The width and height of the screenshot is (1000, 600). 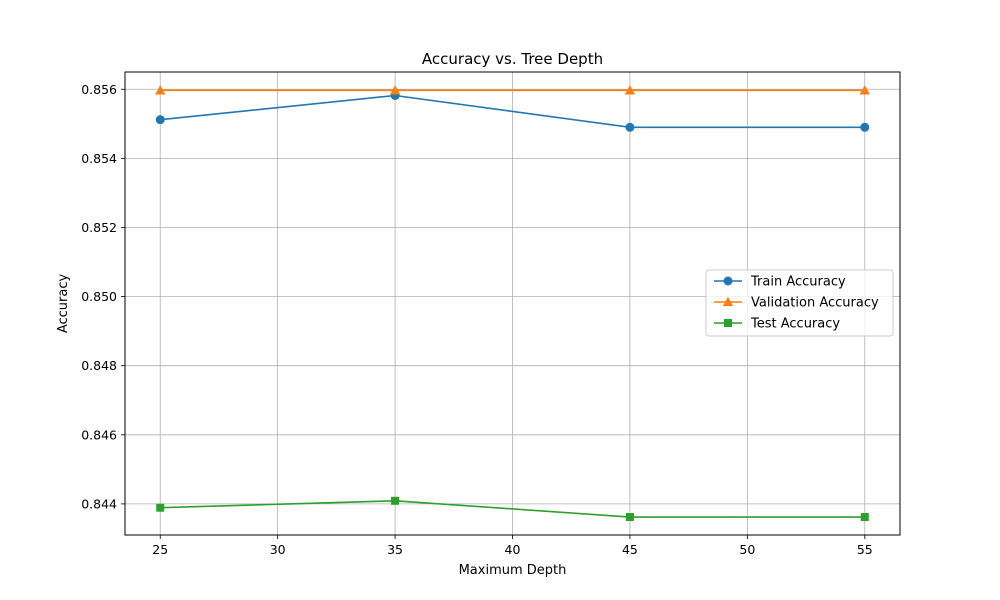 I want to click on legend-item-train-accuracy: Train Accuracy, so click(x=780, y=282).